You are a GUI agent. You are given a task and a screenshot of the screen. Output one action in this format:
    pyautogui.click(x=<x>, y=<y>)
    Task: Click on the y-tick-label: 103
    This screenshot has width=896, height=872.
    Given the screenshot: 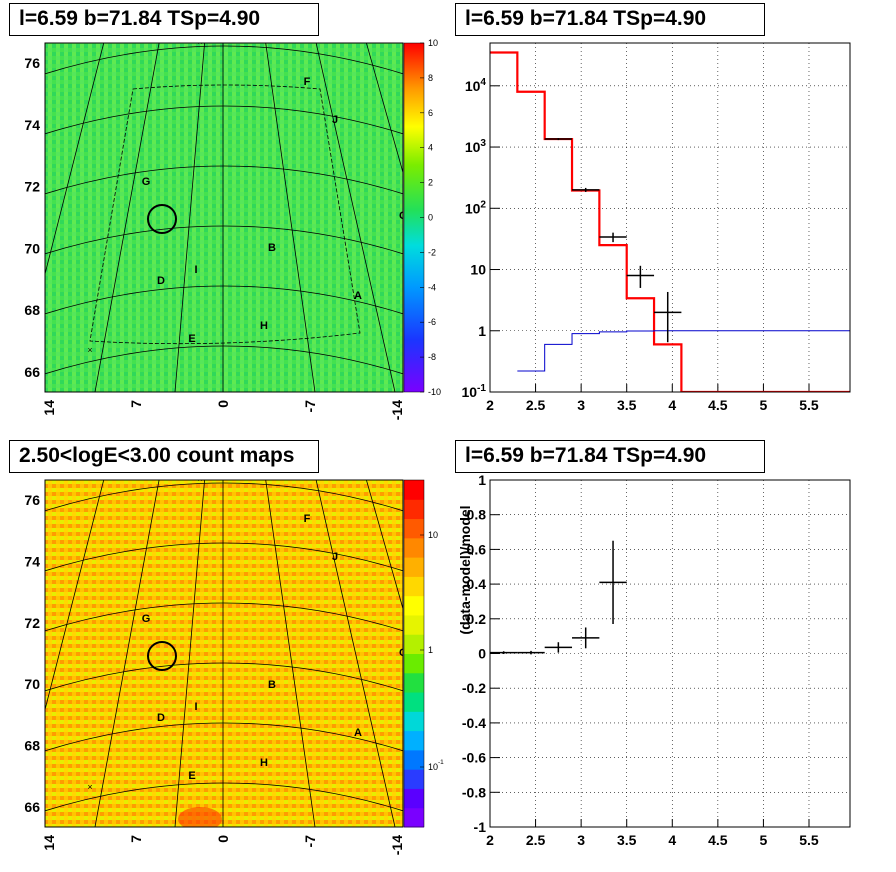 What is the action you would take?
    pyautogui.click(x=476, y=146)
    